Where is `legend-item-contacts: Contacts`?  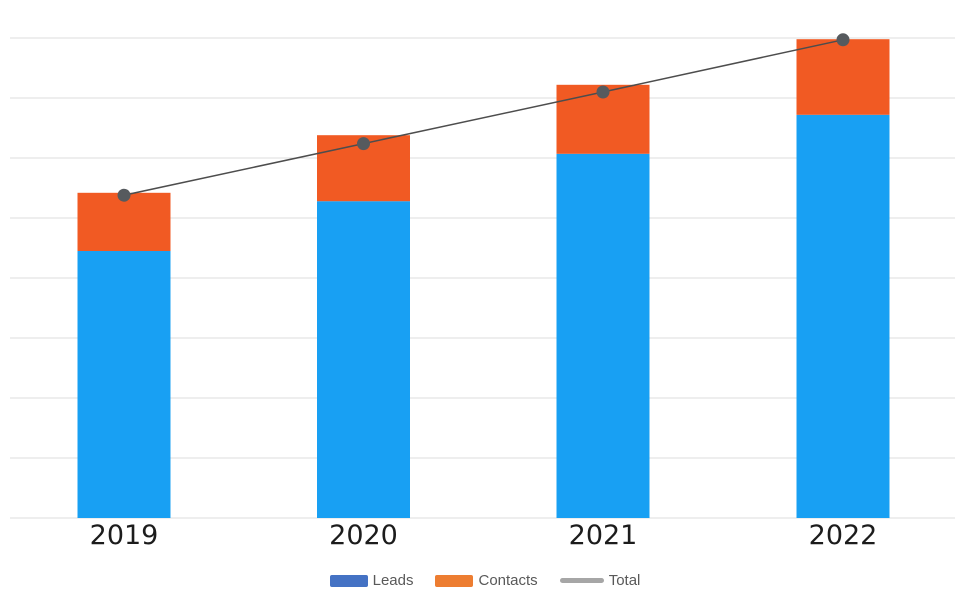 legend-item-contacts: Contacts is located at coordinates (486, 580).